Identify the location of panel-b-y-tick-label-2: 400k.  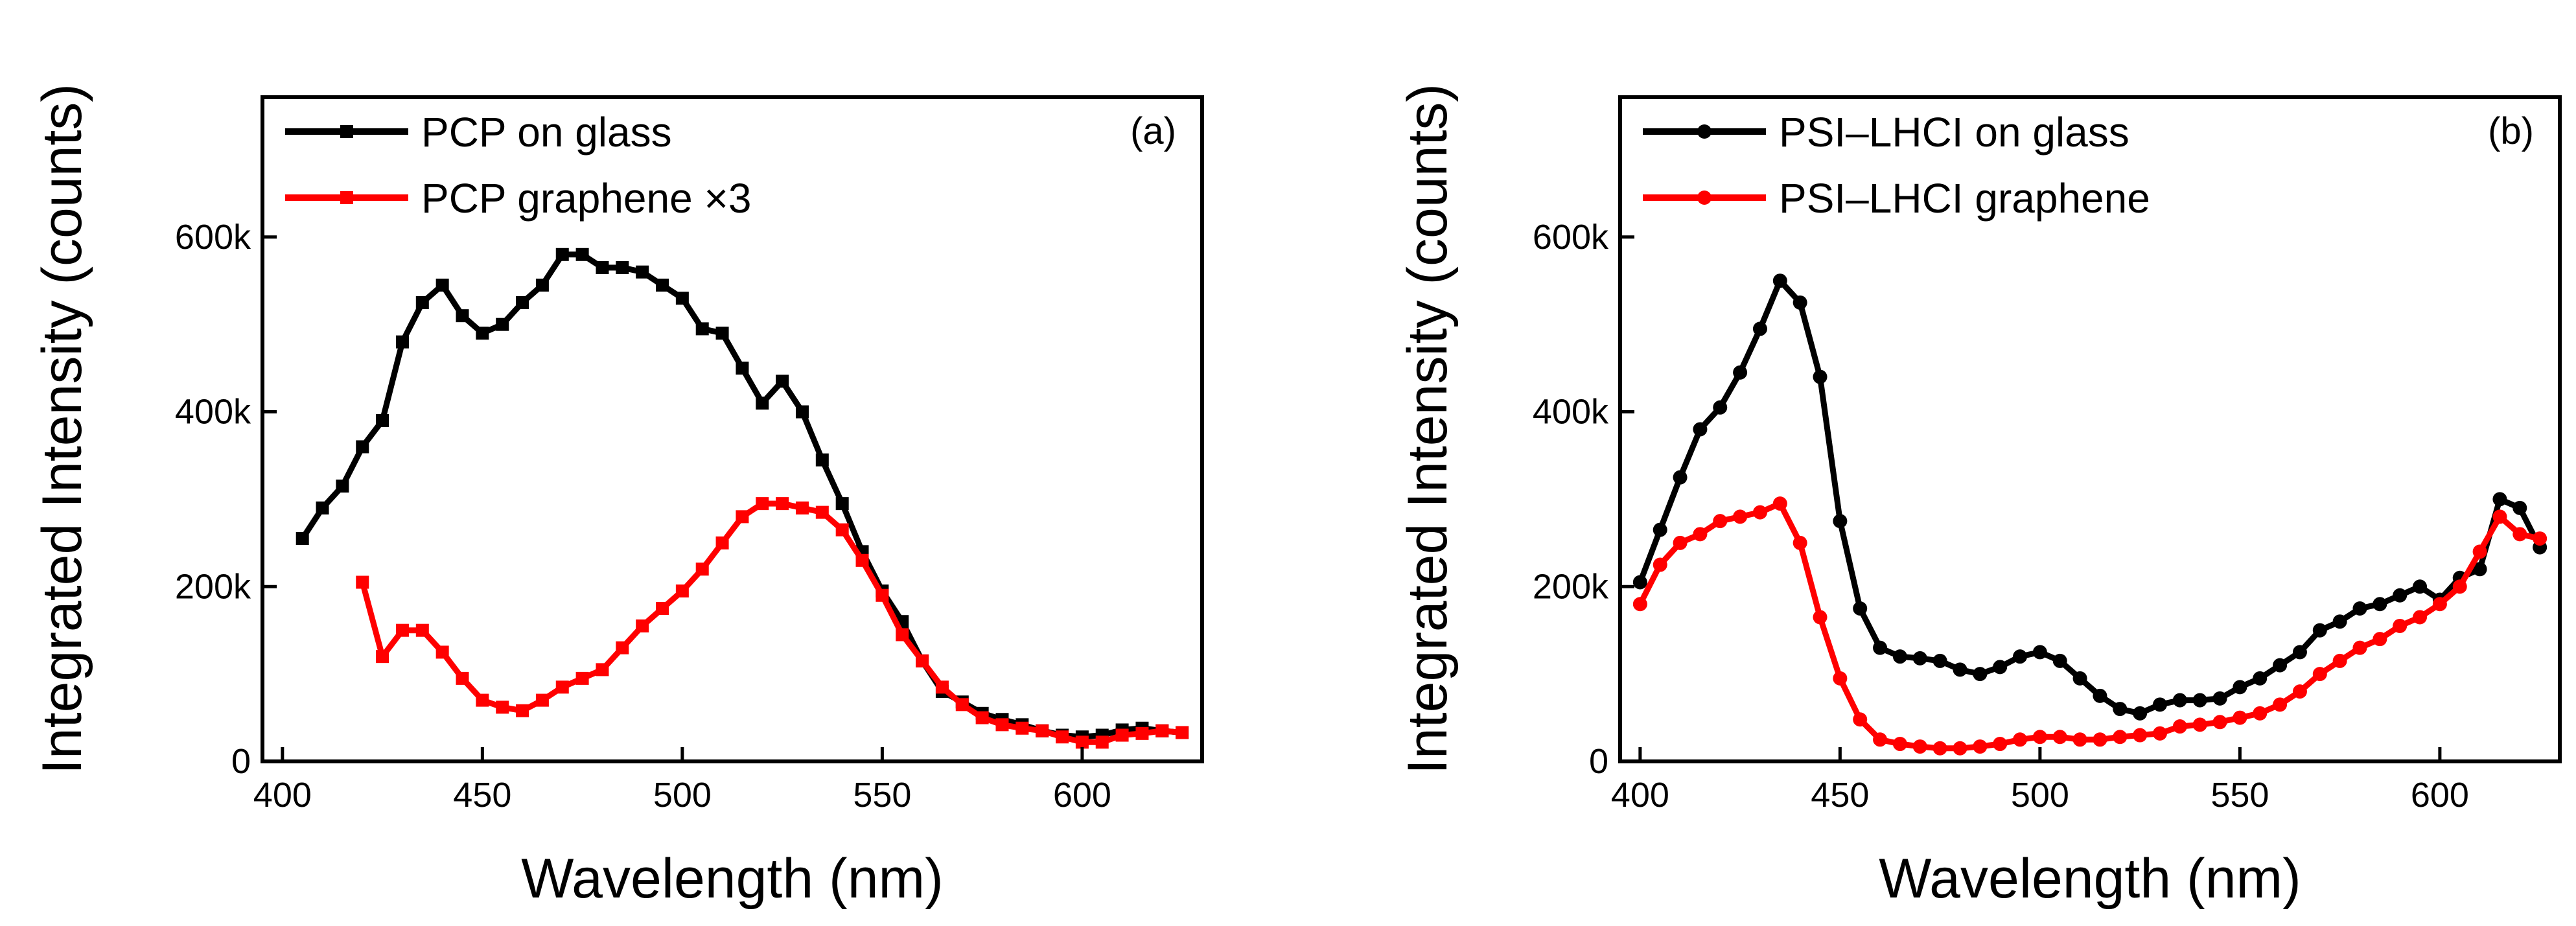
(1571, 413).